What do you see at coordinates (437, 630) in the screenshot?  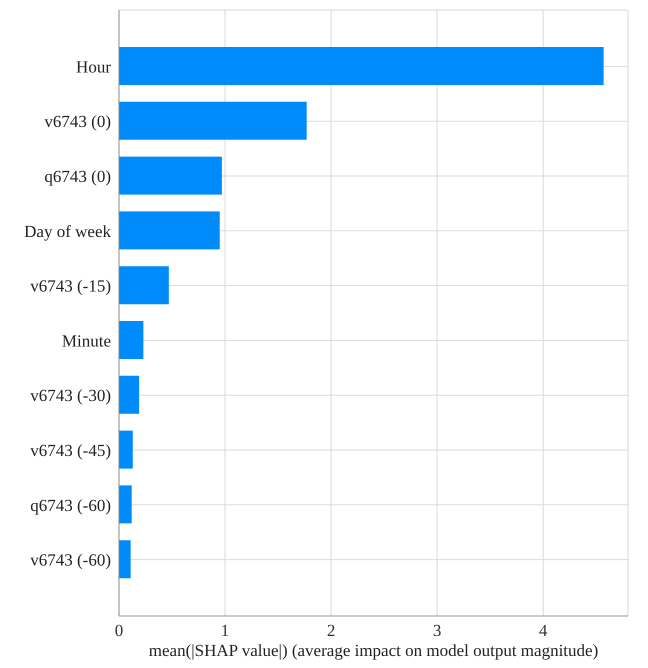 I see `x-tick-label: 3` at bounding box center [437, 630].